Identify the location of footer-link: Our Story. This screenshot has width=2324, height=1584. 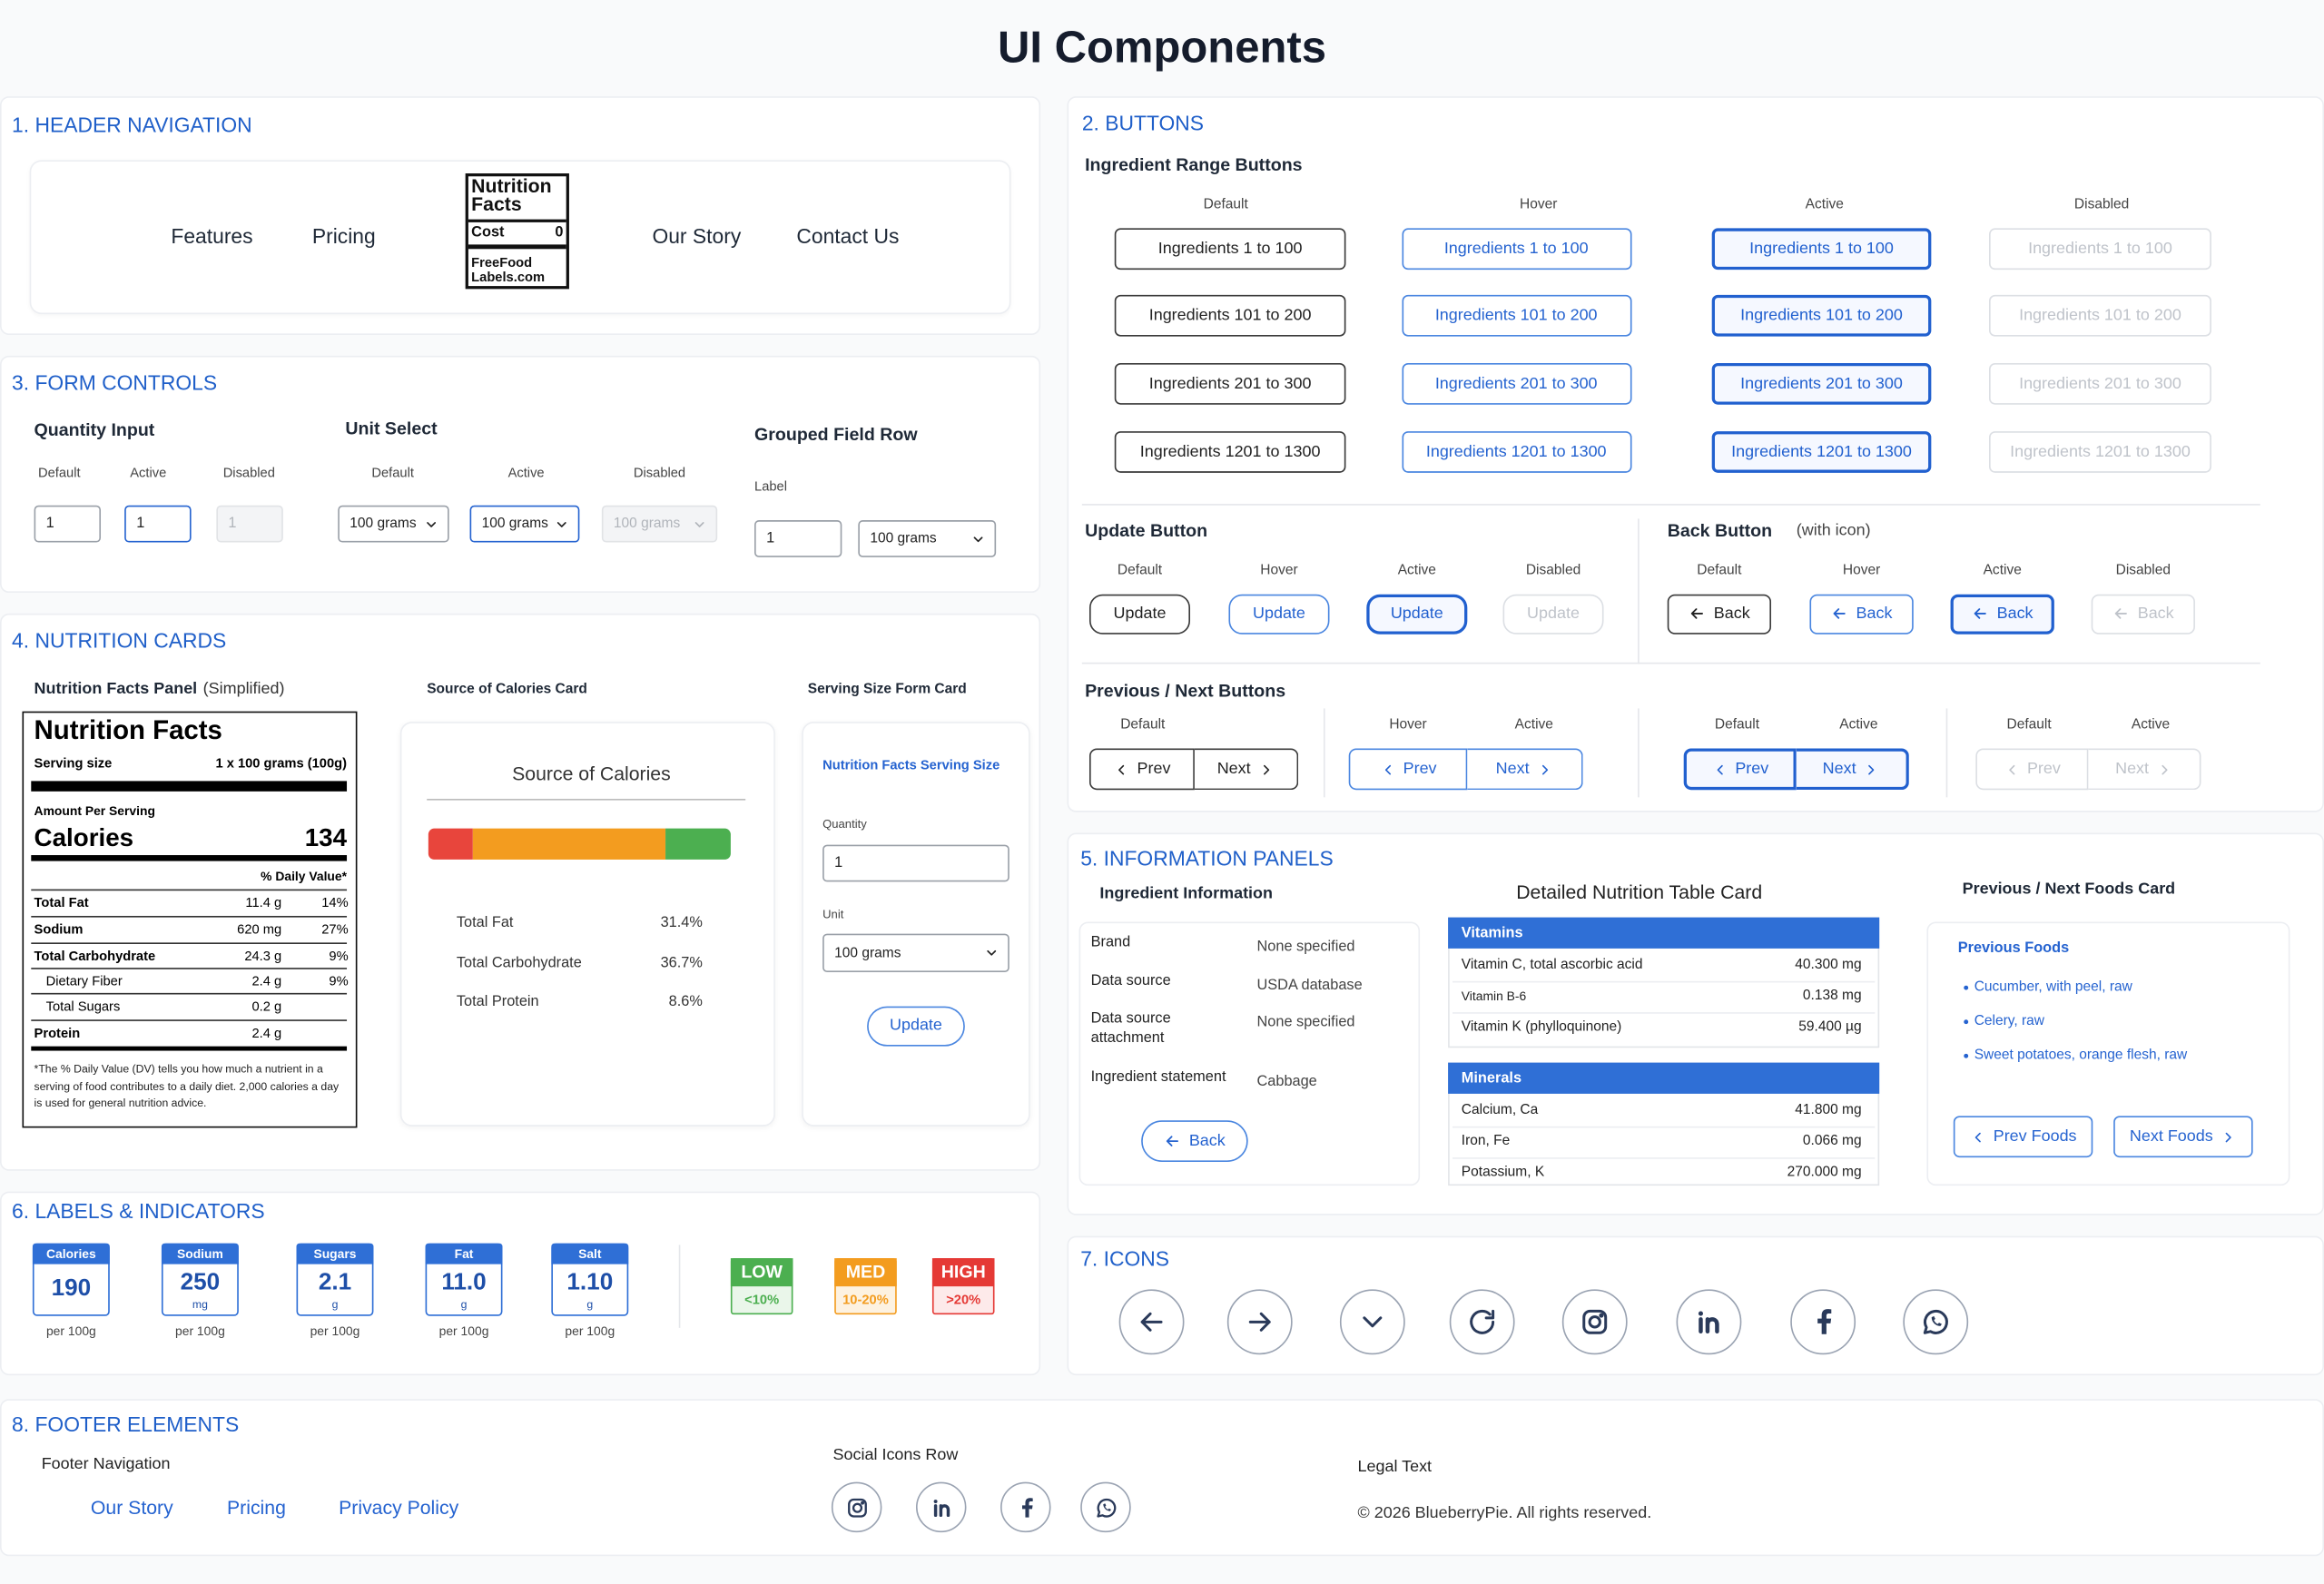
(131, 1507).